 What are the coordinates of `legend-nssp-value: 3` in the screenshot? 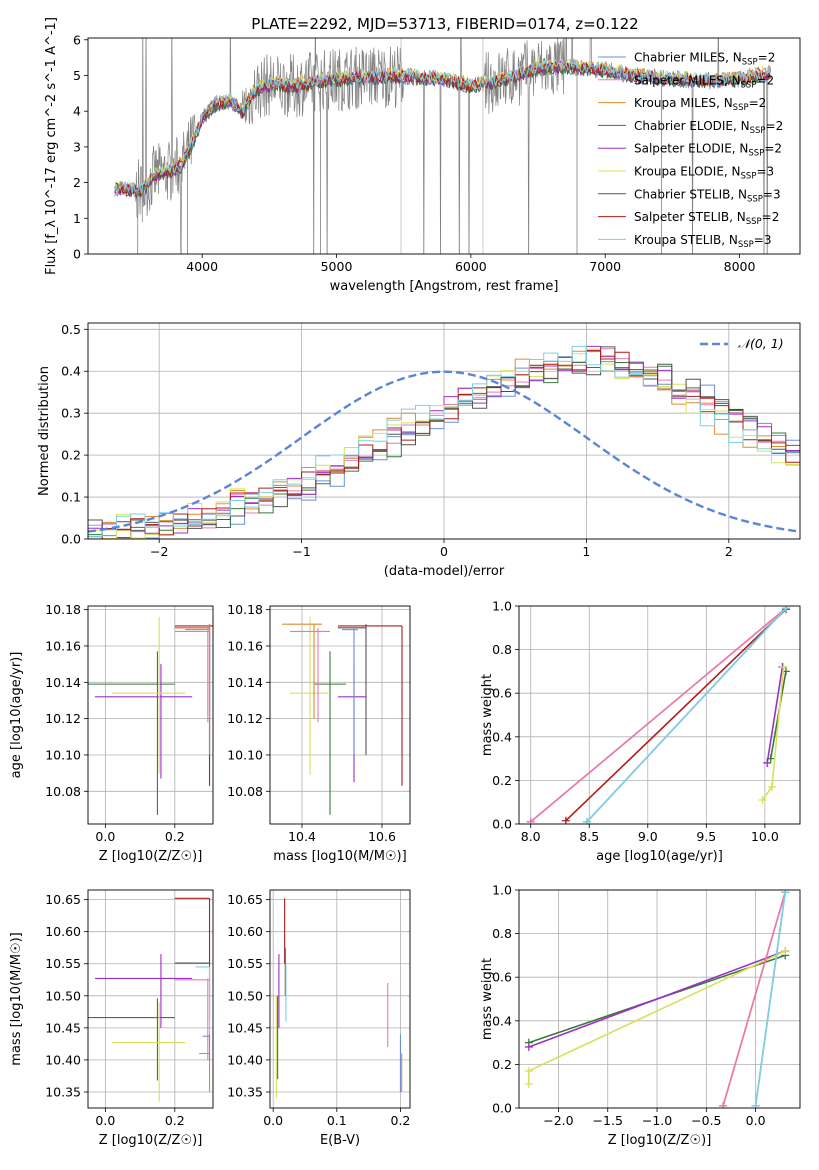 It's located at (768, 240).